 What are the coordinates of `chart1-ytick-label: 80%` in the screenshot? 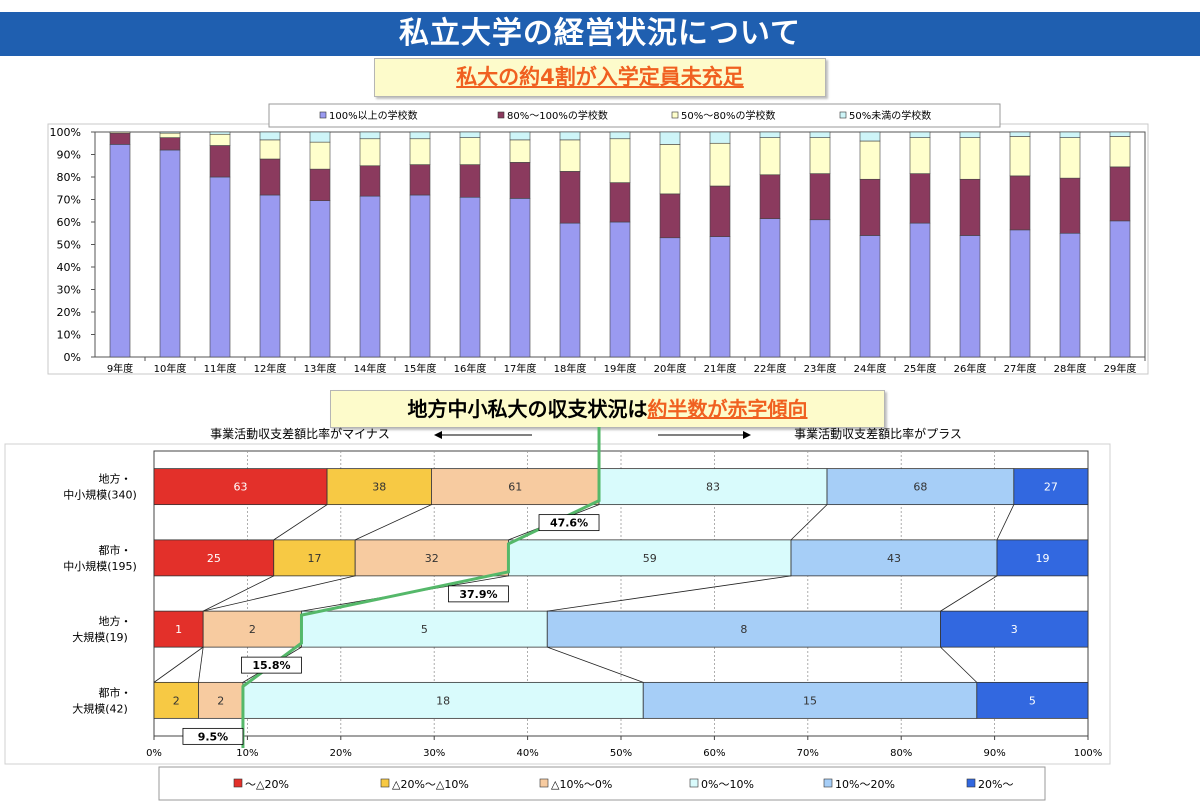 It's located at (69, 177).